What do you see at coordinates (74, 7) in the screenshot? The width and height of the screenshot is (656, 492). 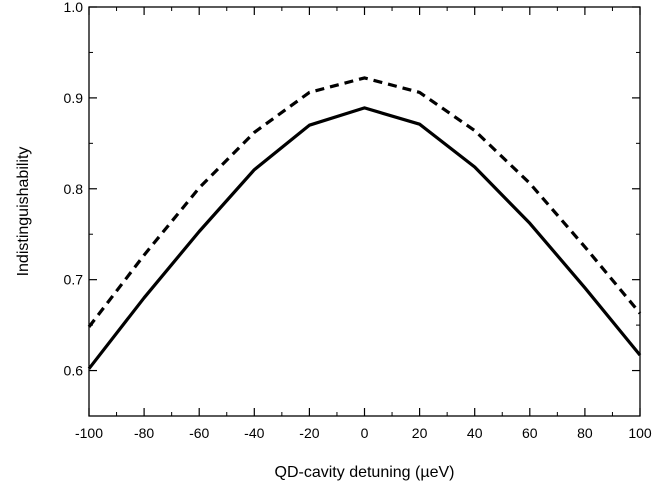 I see `y-tick-label: 1.0` at bounding box center [74, 7].